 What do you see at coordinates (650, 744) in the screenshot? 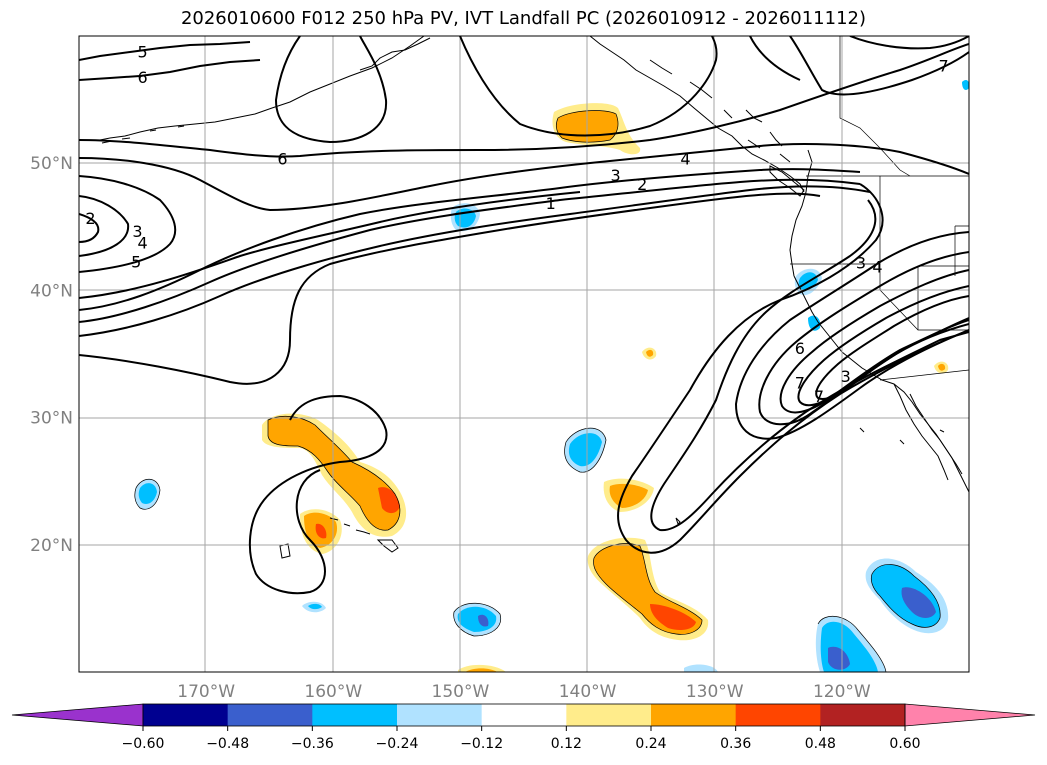
I see `colorbar-tick-label: 0.24` at bounding box center [650, 744].